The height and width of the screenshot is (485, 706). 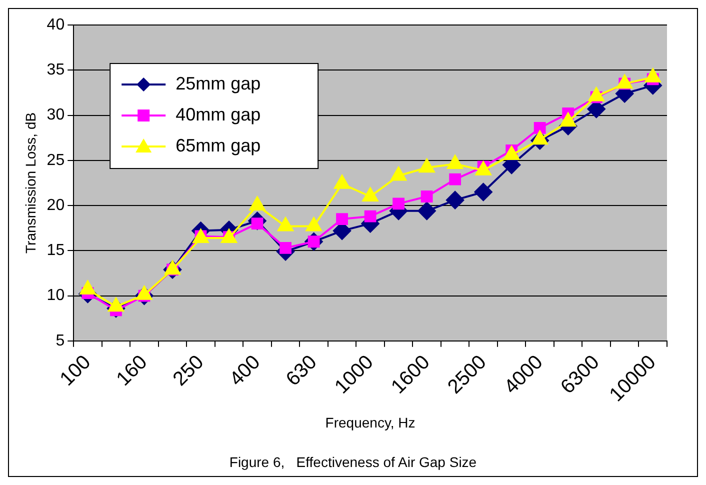 What do you see at coordinates (60, 341) in the screenshot?
I see `y-tick-label: 5` at bounding box center [60, 341].